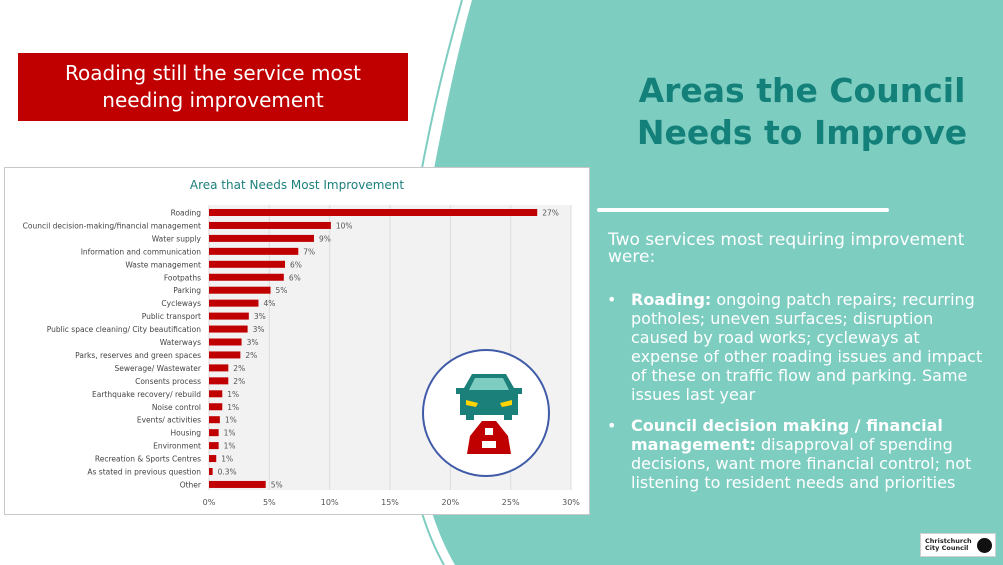 The width and height of the screenshot is (1003, 565). What do you see at coordinates (671, 299) in the screenshot?
I see `bullet-heading: Roading:` at bounding box center [671, 299].